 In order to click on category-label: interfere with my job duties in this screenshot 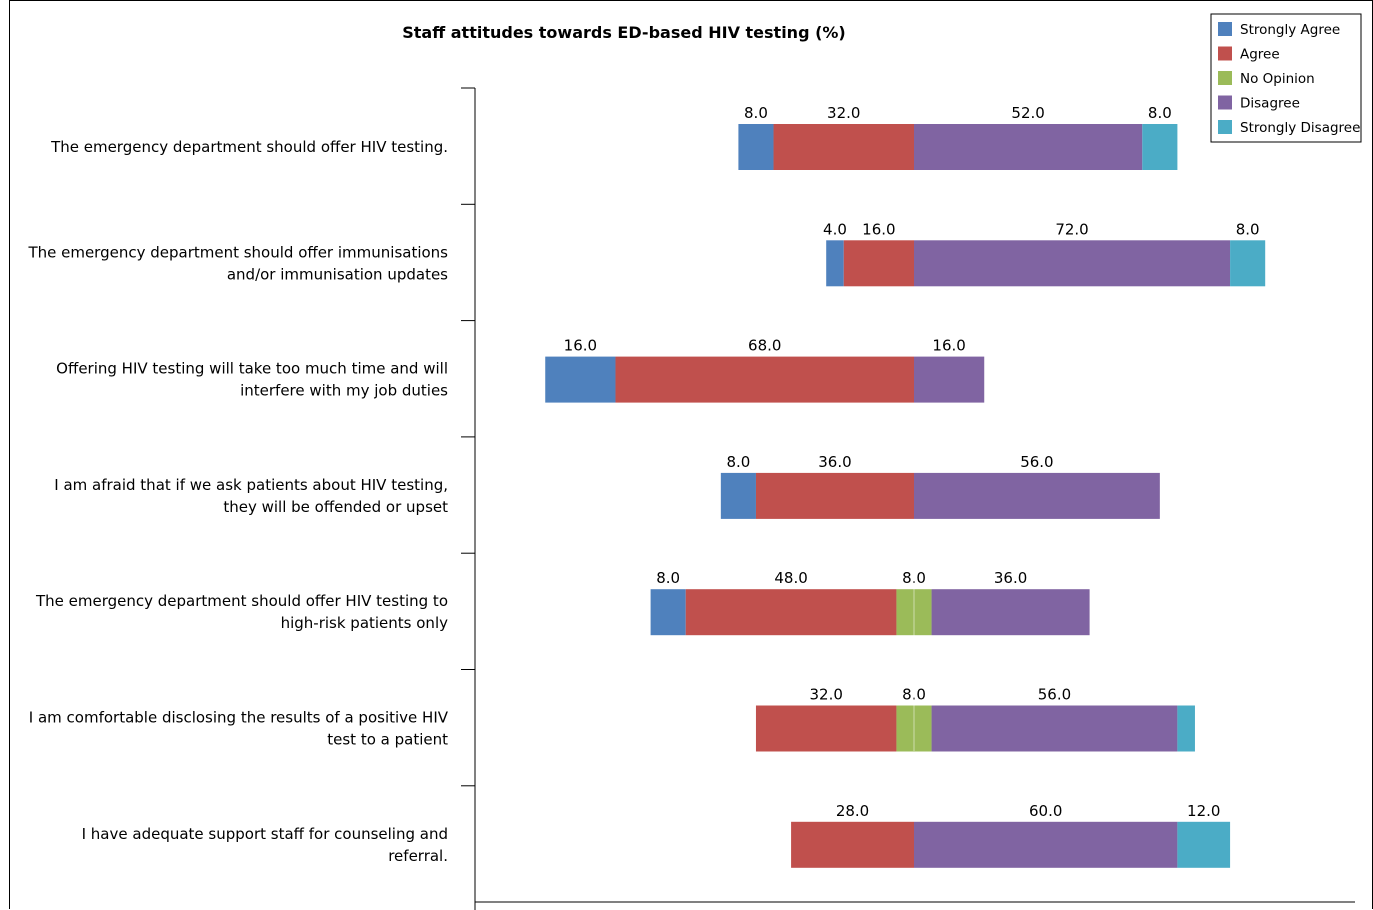, I will do `click(344, 391)`.